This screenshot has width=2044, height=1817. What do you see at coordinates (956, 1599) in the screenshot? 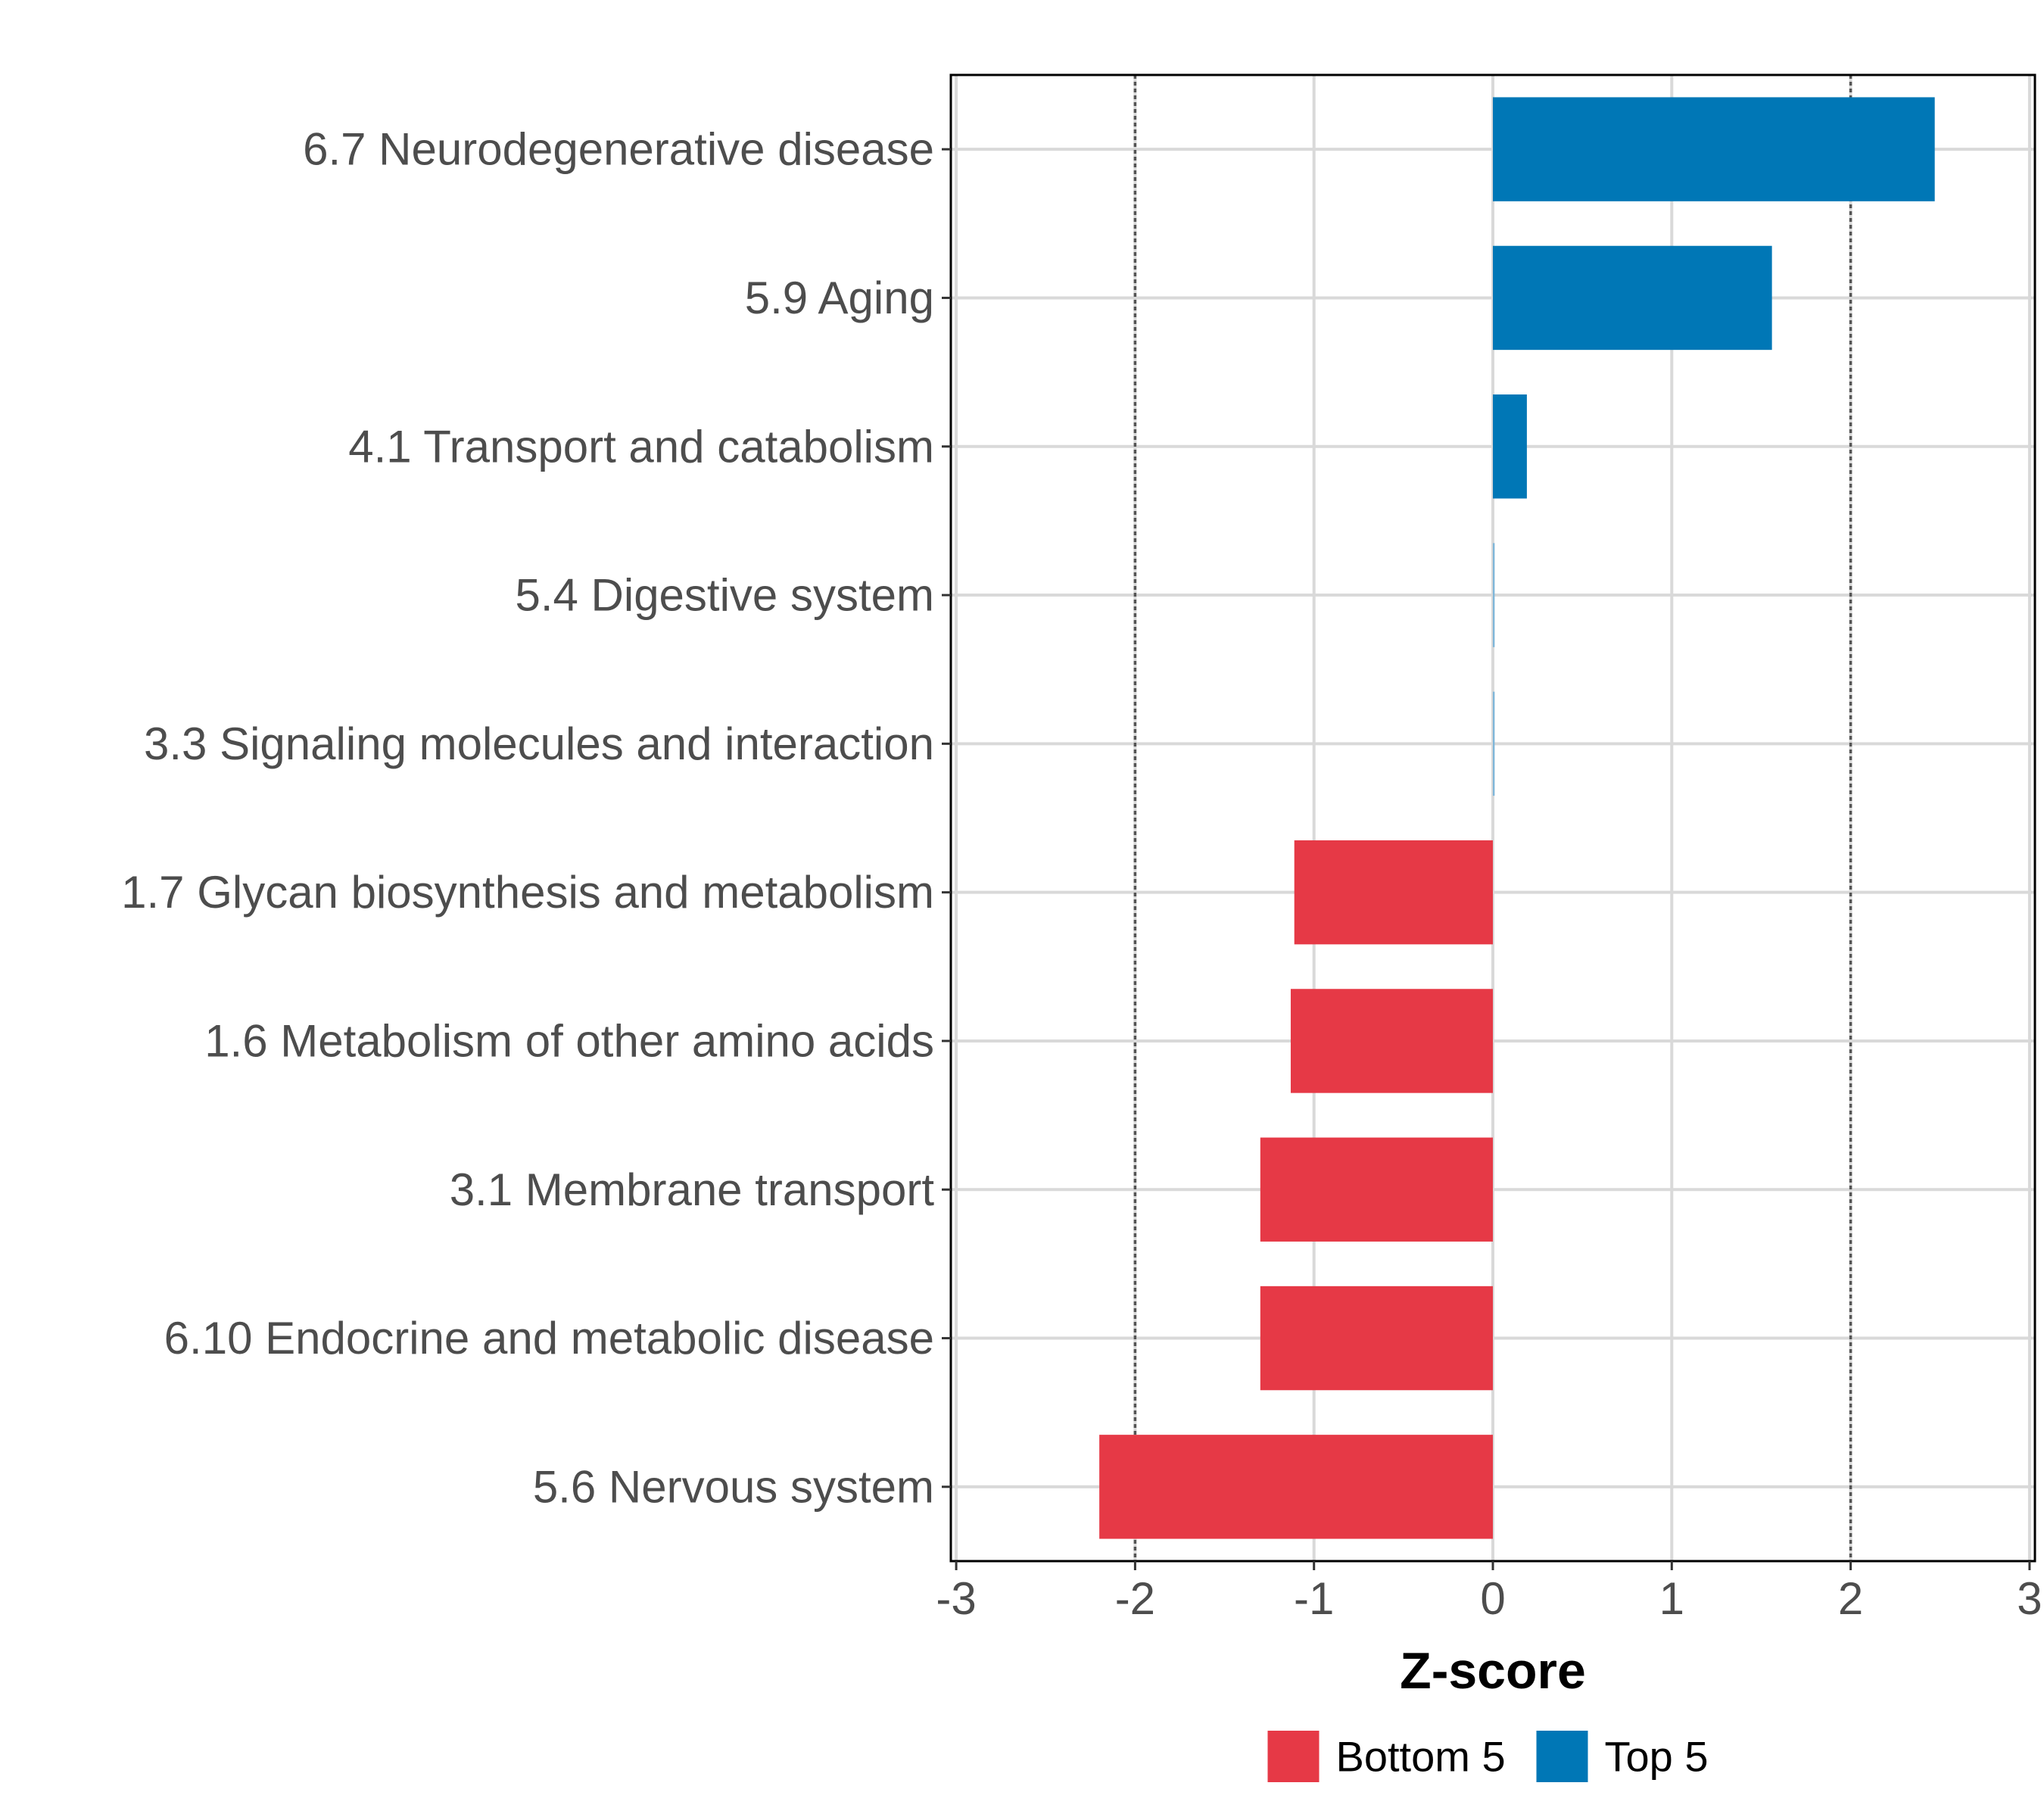
I see `x-tick-label: -3` at bounding box center [956, 1599].